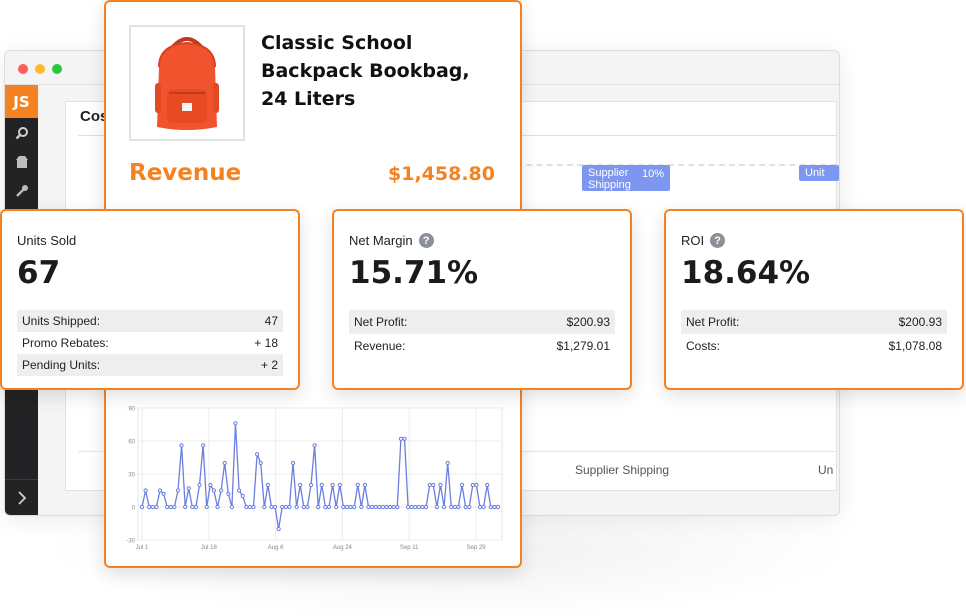 Image resolution: width=966 pixels, height=616 pixels. What do you see at coordinates (57, 69) in the screenshot?
I see `maximize-window-button` at bounding box center [57, 69].